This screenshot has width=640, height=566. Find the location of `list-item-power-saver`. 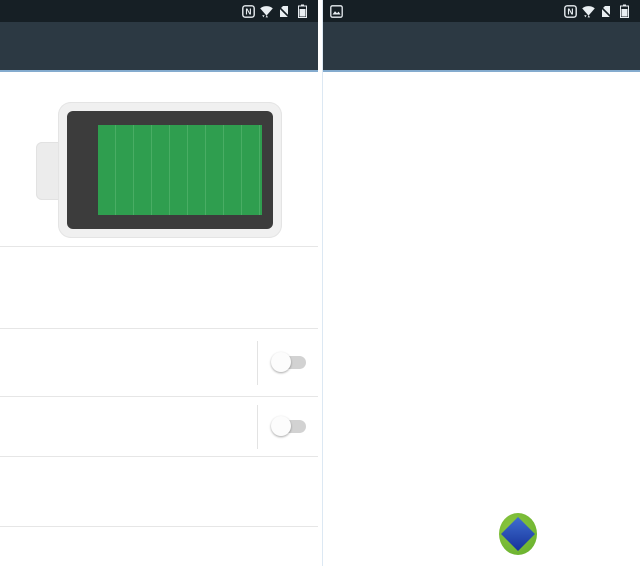

list-item-power-saver is located at coordinates (159, 362).